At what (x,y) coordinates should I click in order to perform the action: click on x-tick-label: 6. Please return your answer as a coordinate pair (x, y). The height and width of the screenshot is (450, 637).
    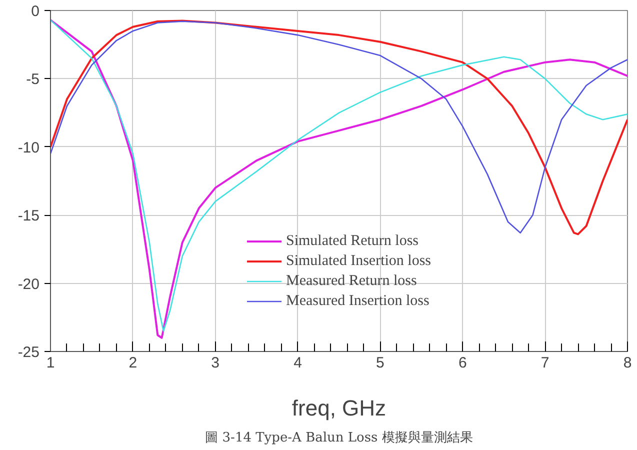
    Looking at the image, I should click on (462, 363).